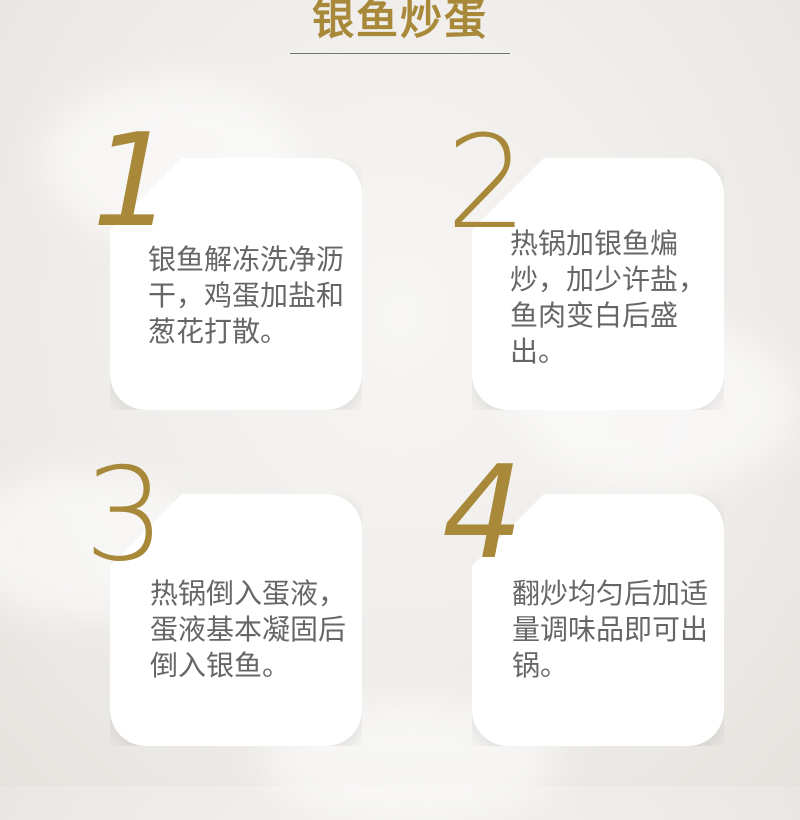  What do you see at coordinates (399, 22) in the screenshot?
I see `page-title: 银鱼炒蛋` at bounding box center [399, 22].